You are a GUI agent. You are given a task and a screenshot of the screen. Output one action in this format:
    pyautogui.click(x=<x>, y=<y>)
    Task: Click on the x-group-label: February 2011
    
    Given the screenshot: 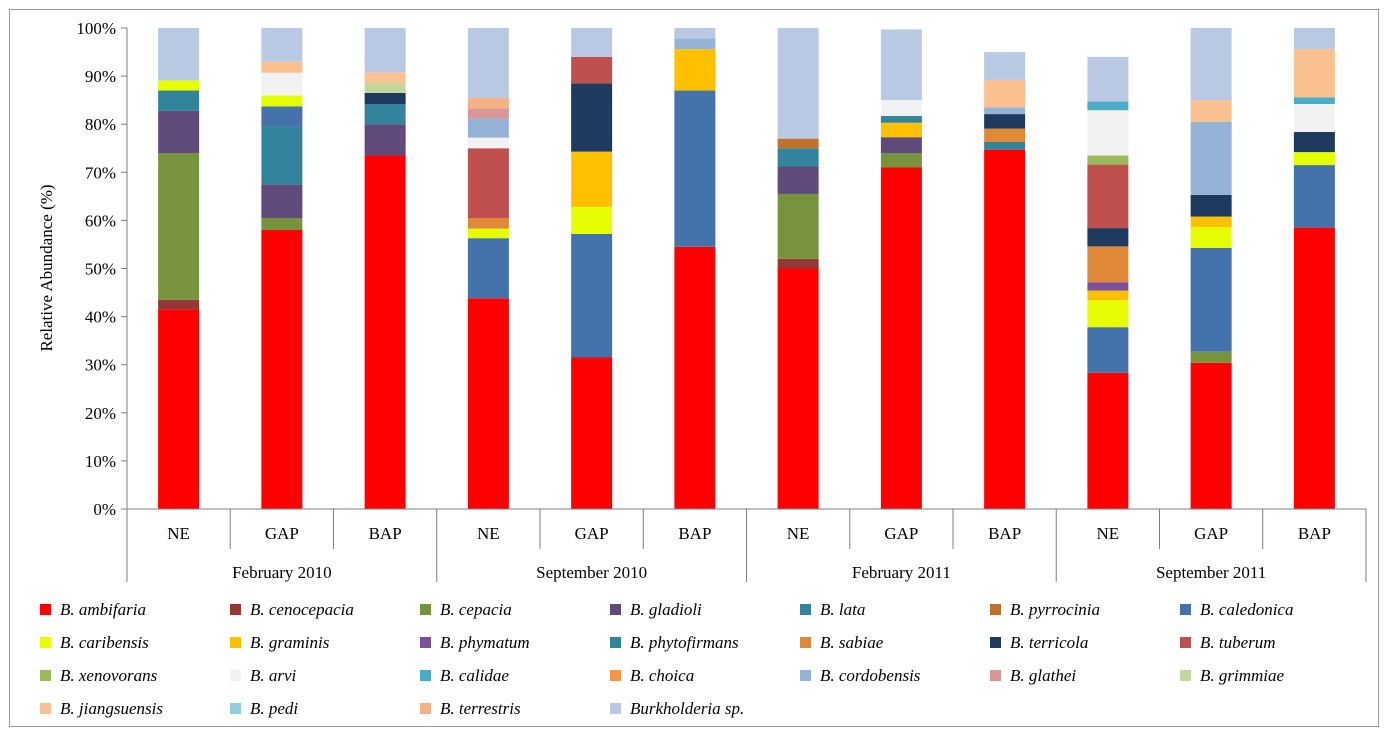 What is the action you would take?
    pyautogui.click(x=901, y=572)
    